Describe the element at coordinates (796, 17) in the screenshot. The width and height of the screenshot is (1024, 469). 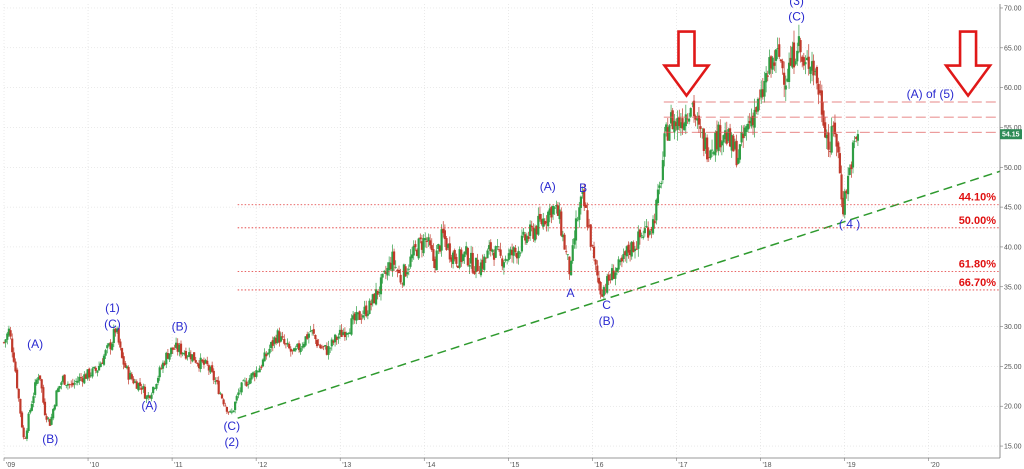
I see `wave-label: (C)` at that location.